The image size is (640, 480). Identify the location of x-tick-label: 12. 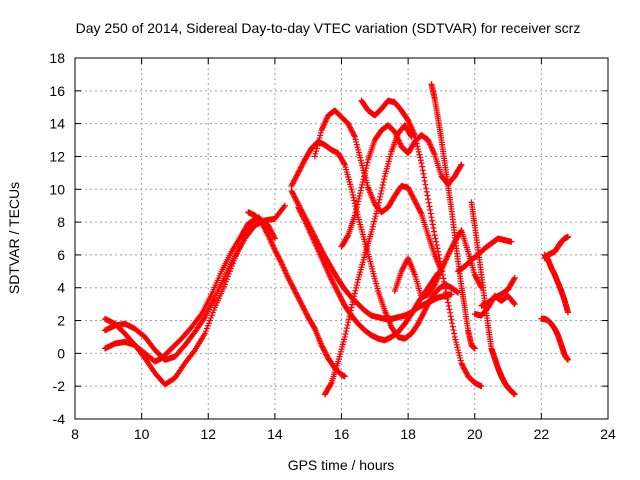
(208, 434).